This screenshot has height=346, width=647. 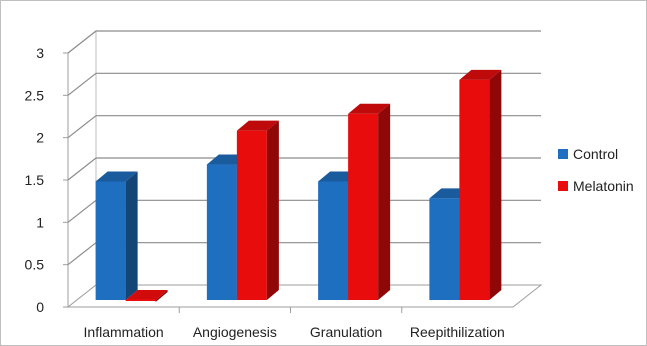 What do you see at coordinates (40, 307) in the screenshot?
I see `y-tick-label: 0` at bounding box center [40, 307].